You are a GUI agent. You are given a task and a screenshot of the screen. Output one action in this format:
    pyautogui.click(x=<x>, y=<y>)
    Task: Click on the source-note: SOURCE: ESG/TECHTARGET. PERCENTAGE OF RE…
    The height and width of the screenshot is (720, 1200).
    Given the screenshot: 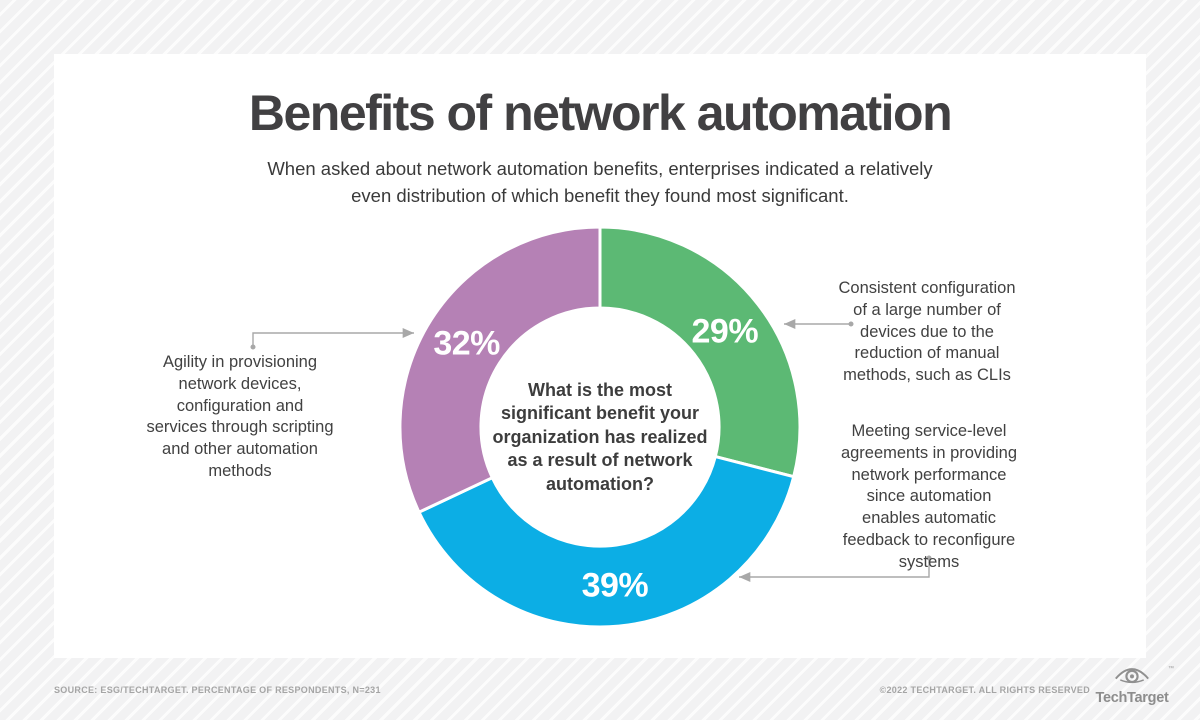 What is the action you would take?
    pyautogui.click(x=217, y=690)
    